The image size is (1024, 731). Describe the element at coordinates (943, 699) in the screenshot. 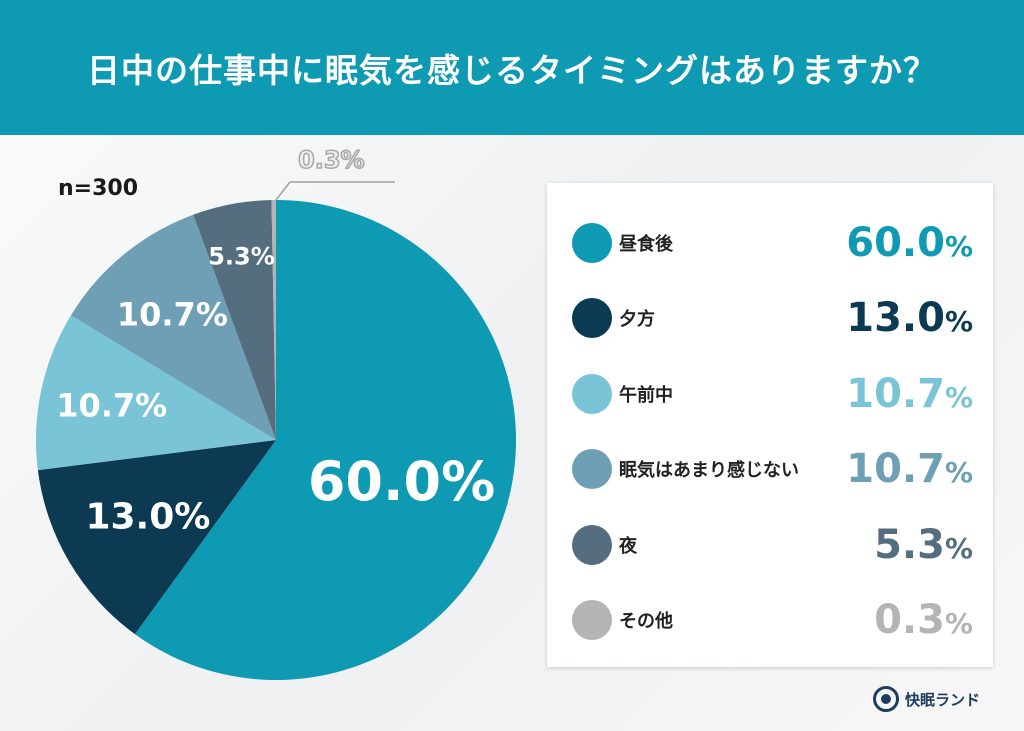

I see `logo-text: 快眠ランド` at that location.